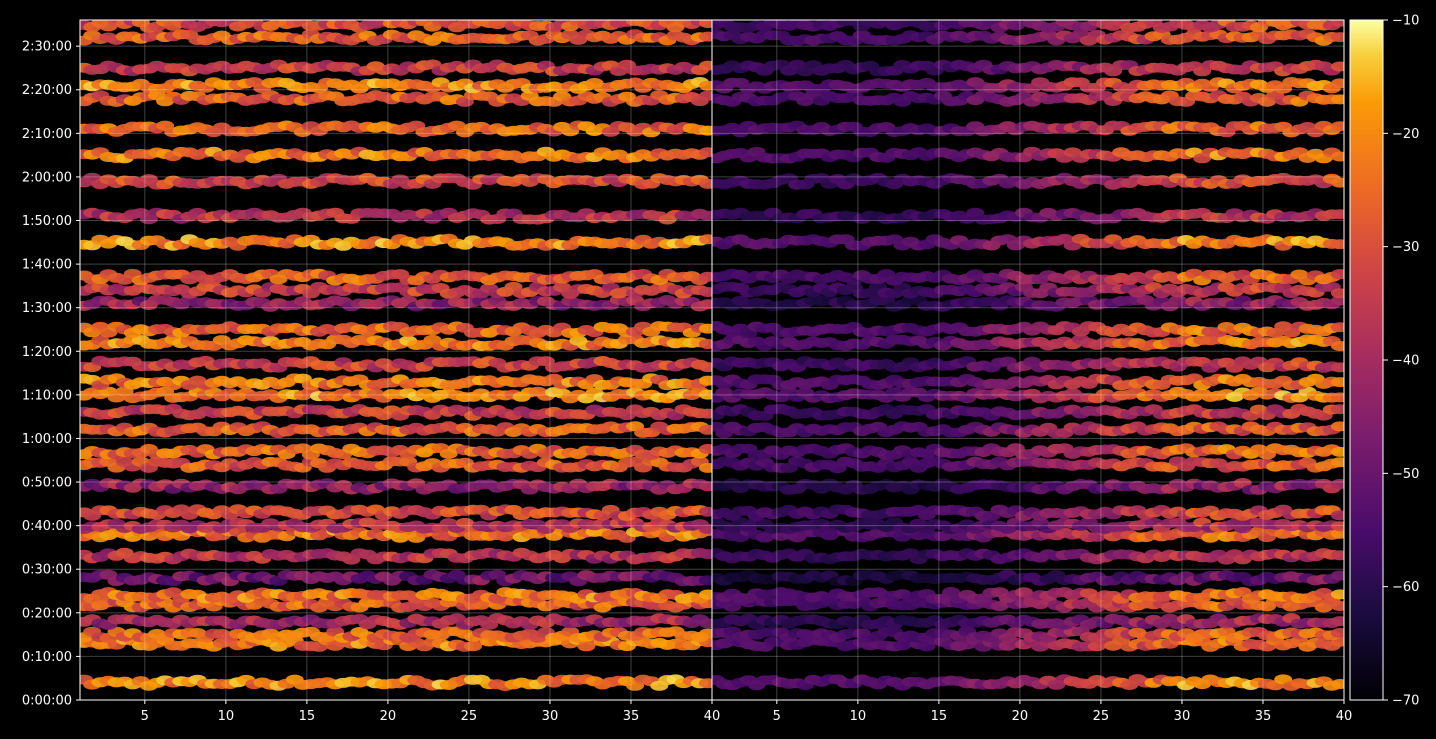  I want to click on y-tick-label: 2:10:00, so click(47, 134).